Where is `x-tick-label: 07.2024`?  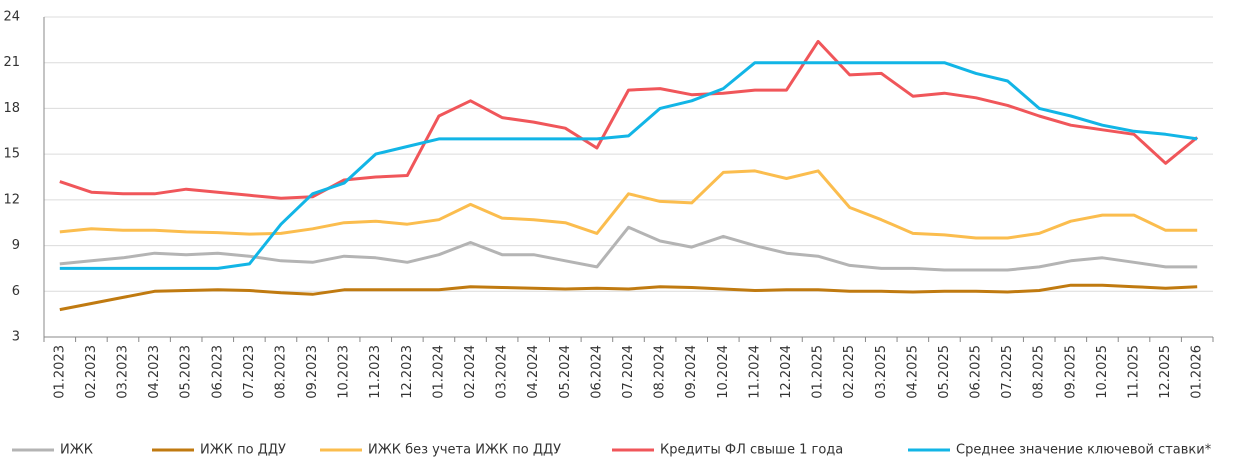 x-tick-label: 07.2024 is located at coordinates (628, 372).